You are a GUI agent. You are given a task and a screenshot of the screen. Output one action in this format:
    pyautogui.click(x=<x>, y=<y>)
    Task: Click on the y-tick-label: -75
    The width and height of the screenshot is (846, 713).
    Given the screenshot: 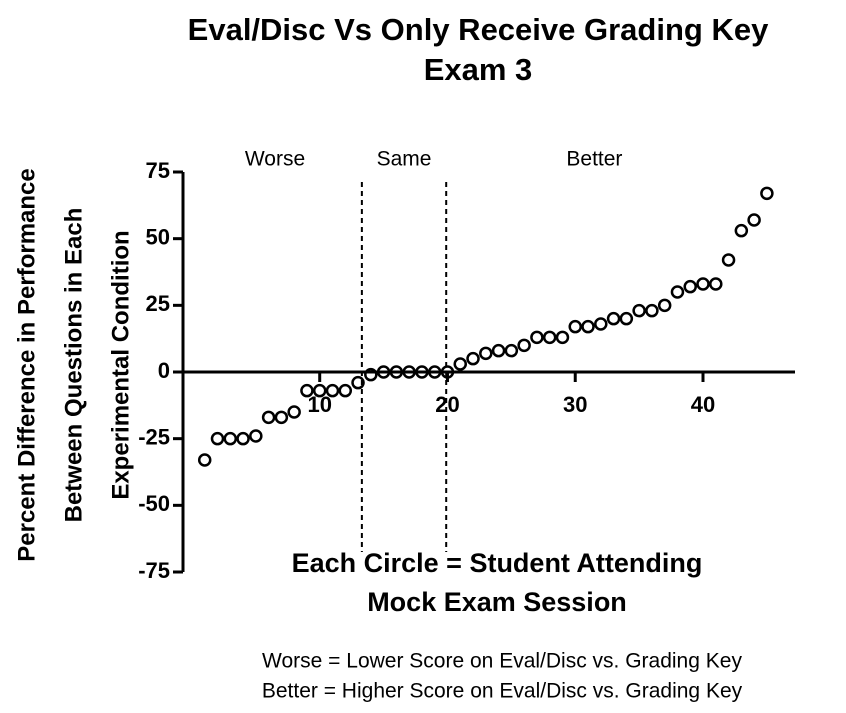 What is the action you would take?
    pyautogui.click(x=154, y=570)
    